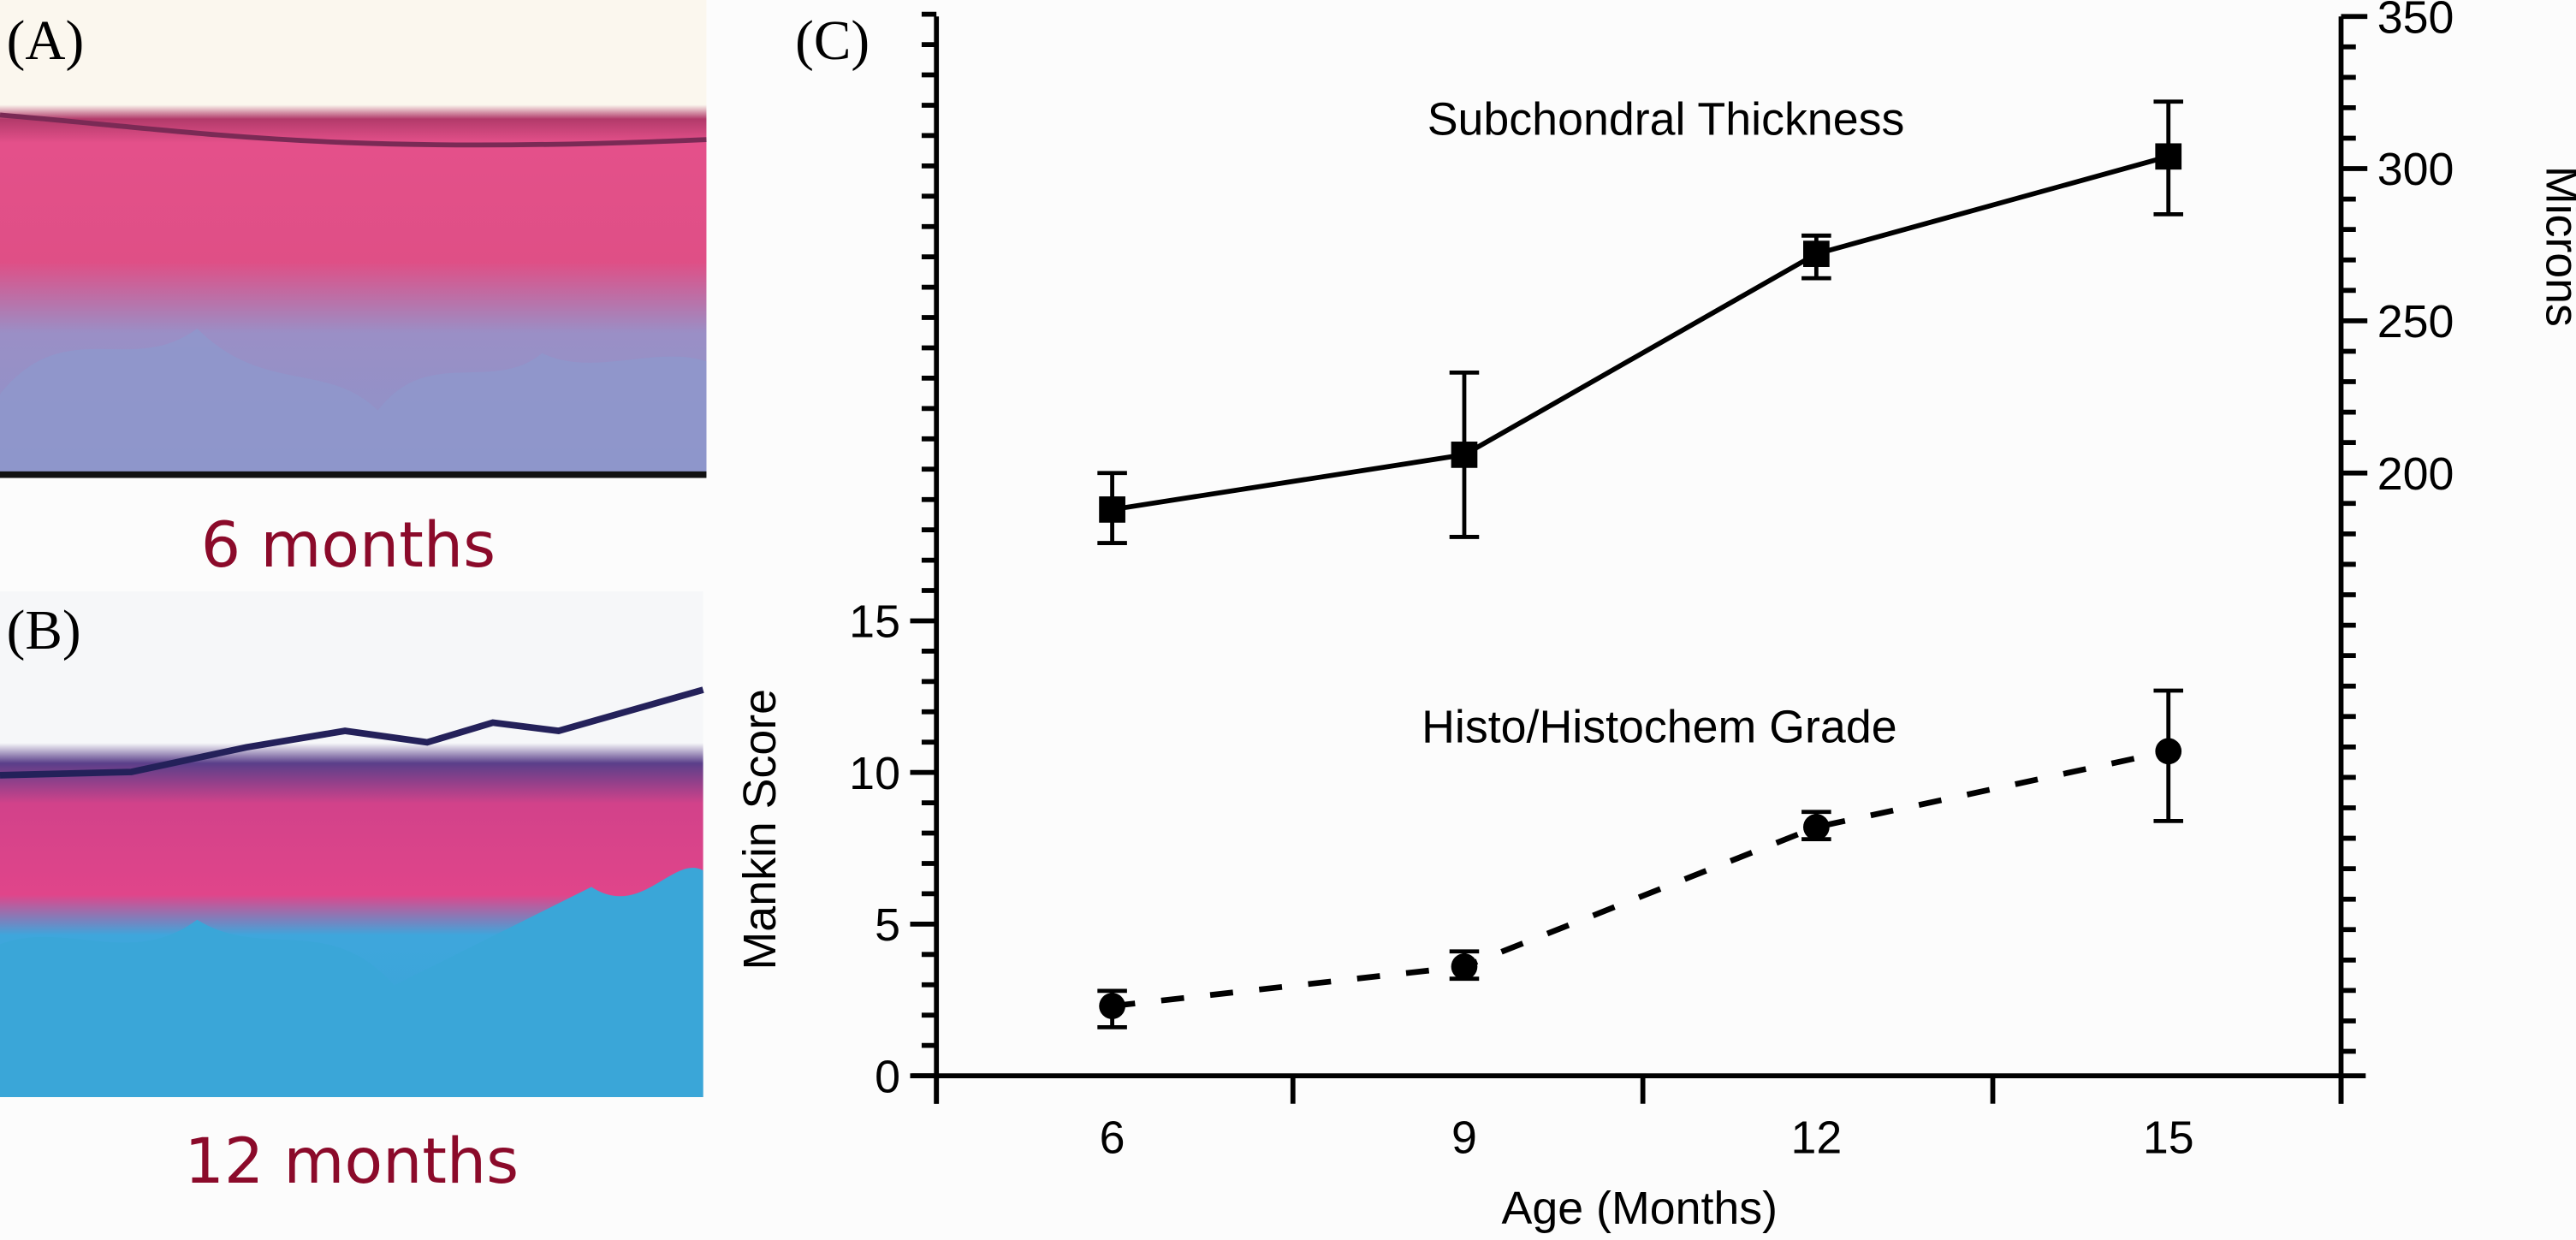 The width and height of the screenshot is (2576, 1240). Describe the element at coordinates (887, 1076) in the screenshot. I see `left-tick-label-0: 0` at that location.